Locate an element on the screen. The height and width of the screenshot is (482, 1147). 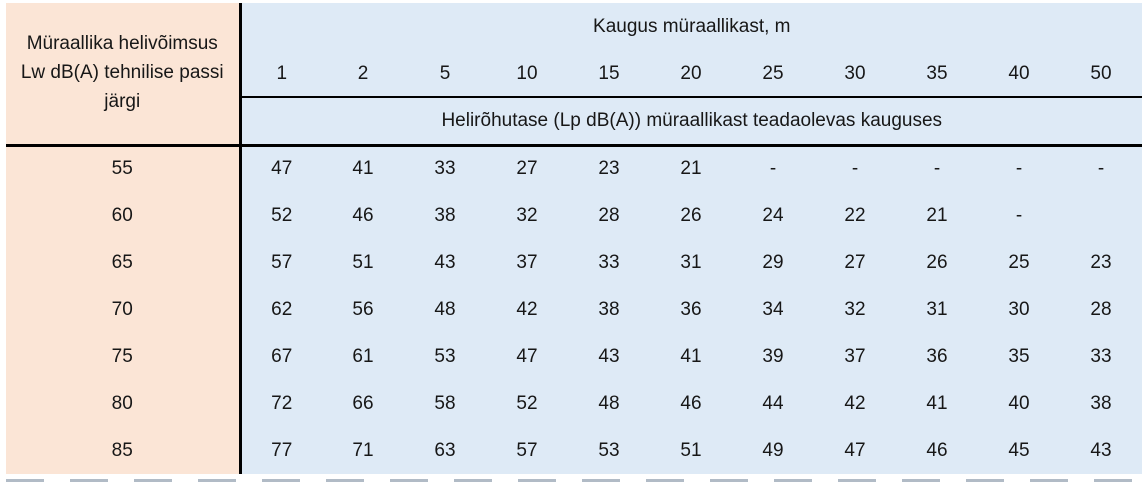
table-row: 70 62 56 48 42 38 36 34 32 31 30 28 is located at coordinates (574, 309).